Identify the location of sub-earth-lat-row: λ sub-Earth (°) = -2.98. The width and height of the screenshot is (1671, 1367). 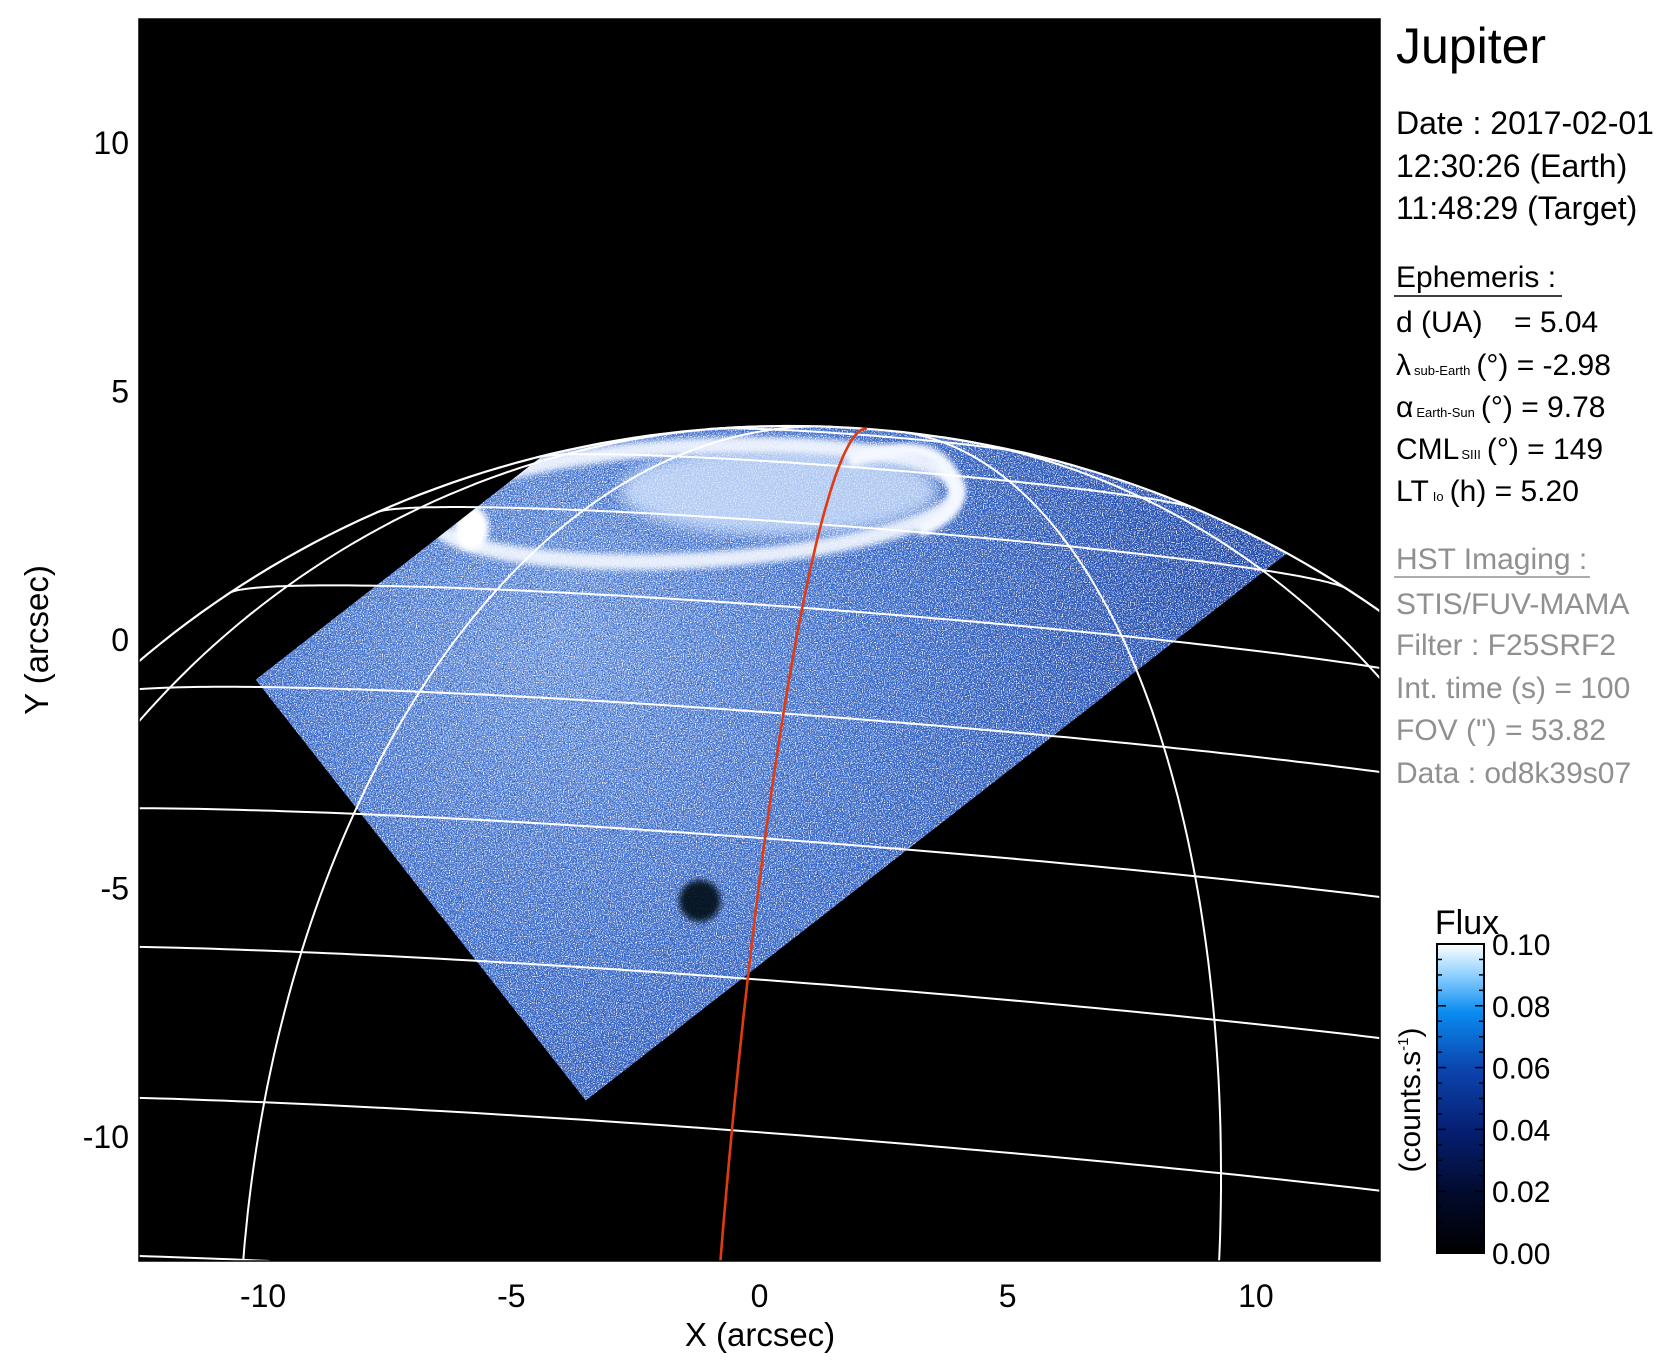
(1503, 365).